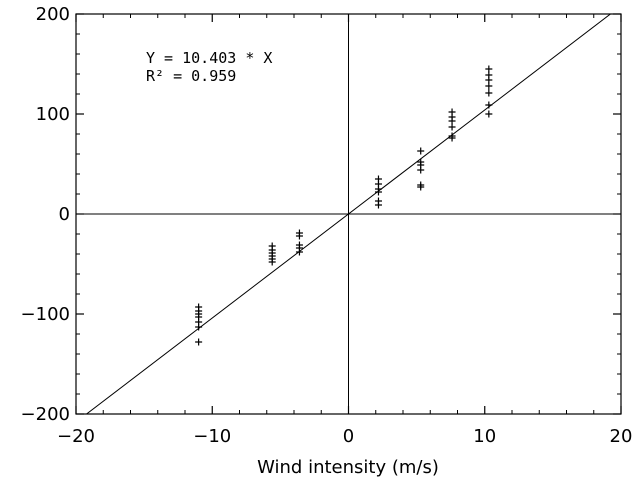 The image size is (635, 482). Describe the element at coordinates (621, 436) in the screenshot. I see `x-tick-label: 20` at that location.